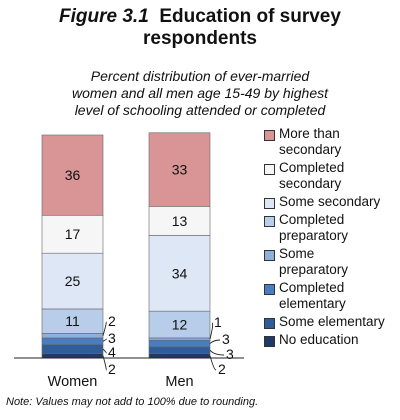  I want to click on legend-item-no-education: No education, so click(331, 340).